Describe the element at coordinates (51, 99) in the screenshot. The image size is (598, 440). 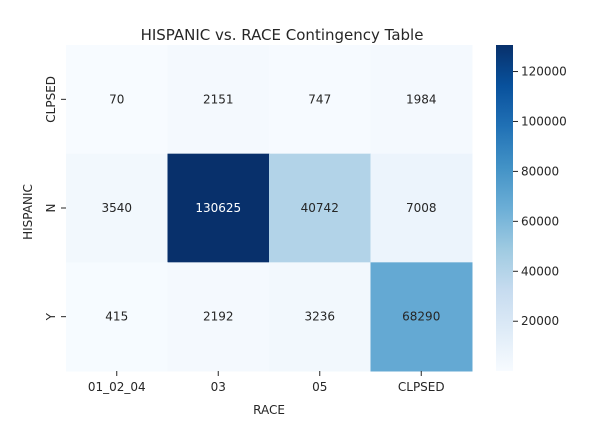
I see `y-tick-label: CLPSED` at that location.